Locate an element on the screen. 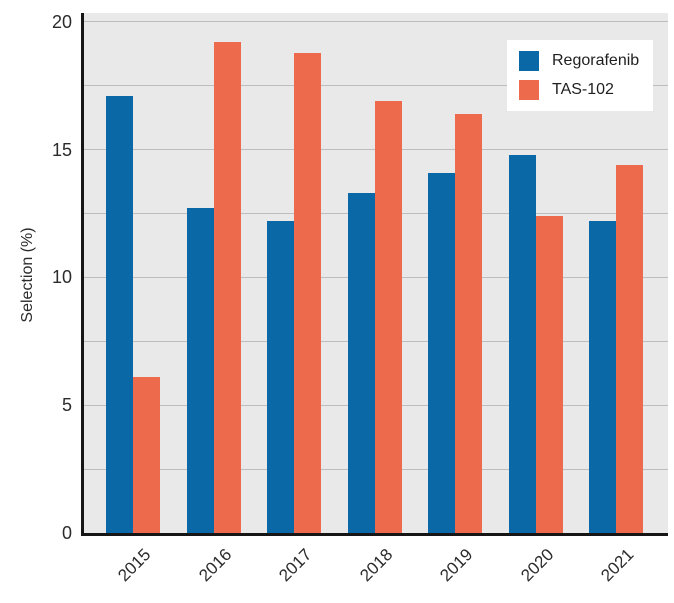  bar-tas-102-2018 is located at coordinates (388, 317).